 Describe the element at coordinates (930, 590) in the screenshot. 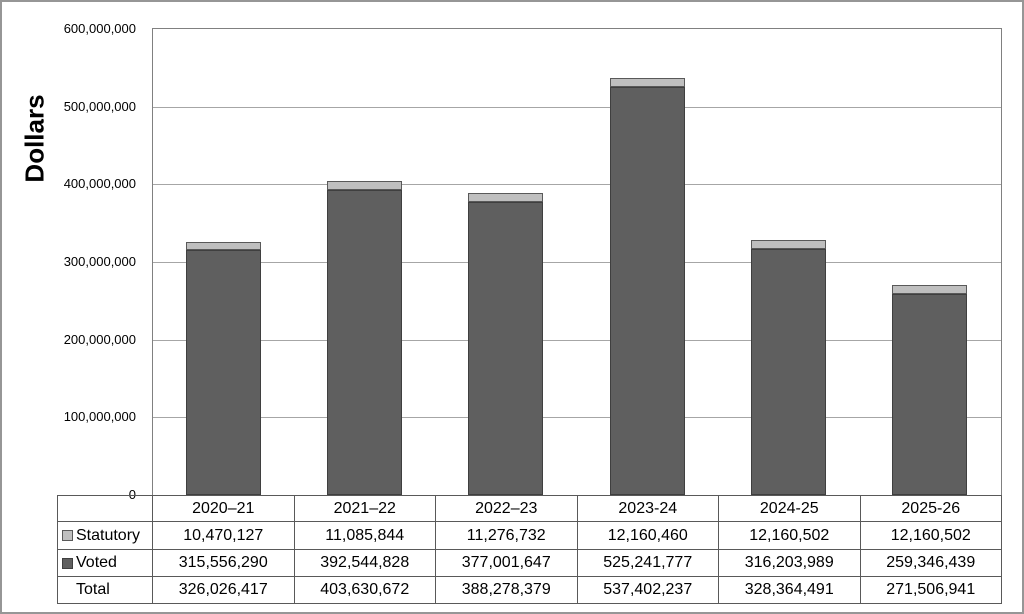

I see `value-cell: 271,506,941` at that location.